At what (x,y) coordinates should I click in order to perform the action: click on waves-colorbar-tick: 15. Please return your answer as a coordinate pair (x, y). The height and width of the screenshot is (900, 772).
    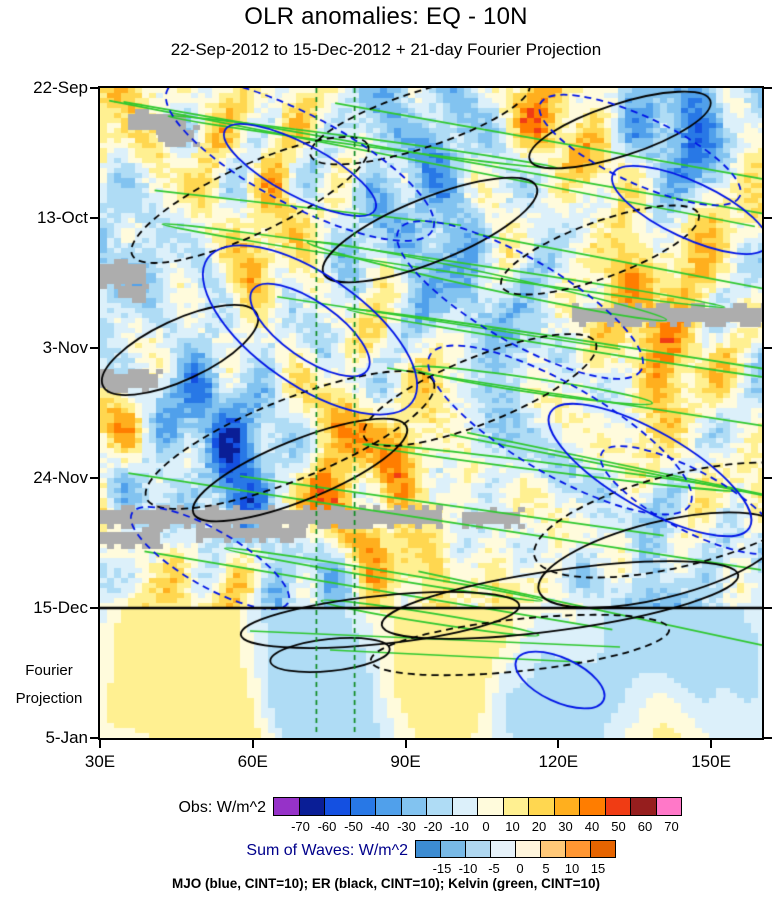
    Looking at the image, I should click on (598, 868).